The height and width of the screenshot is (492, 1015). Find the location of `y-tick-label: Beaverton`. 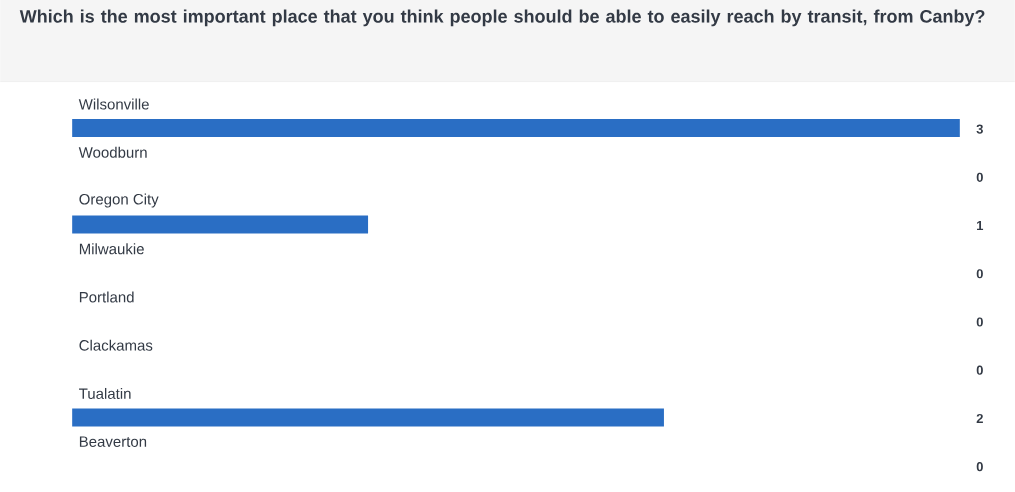

y-tick-label: Beaverton is located at coordinates (113, 442).